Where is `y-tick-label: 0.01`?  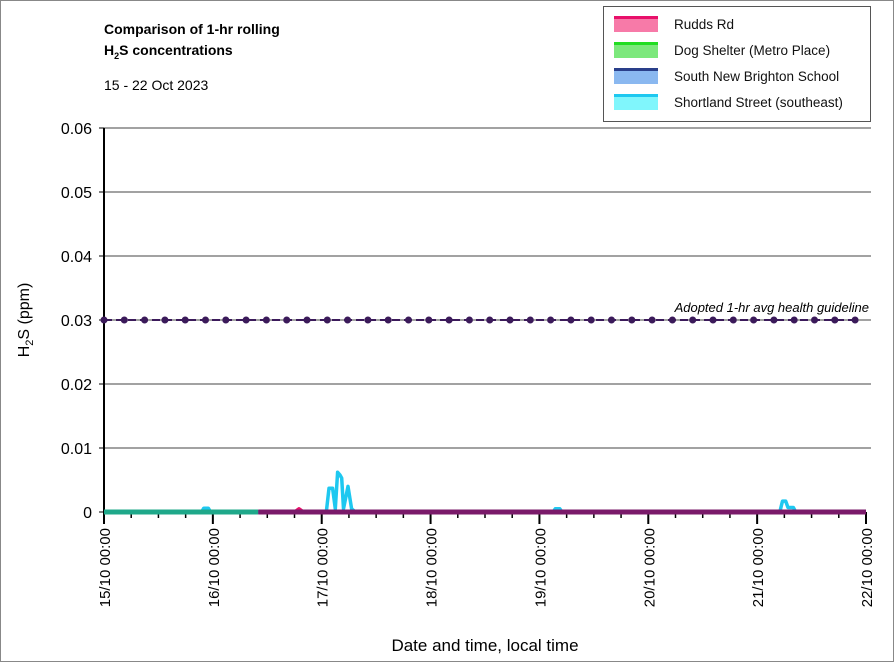 y-tick-label: 0.01 is located at coordinates (76, 449).